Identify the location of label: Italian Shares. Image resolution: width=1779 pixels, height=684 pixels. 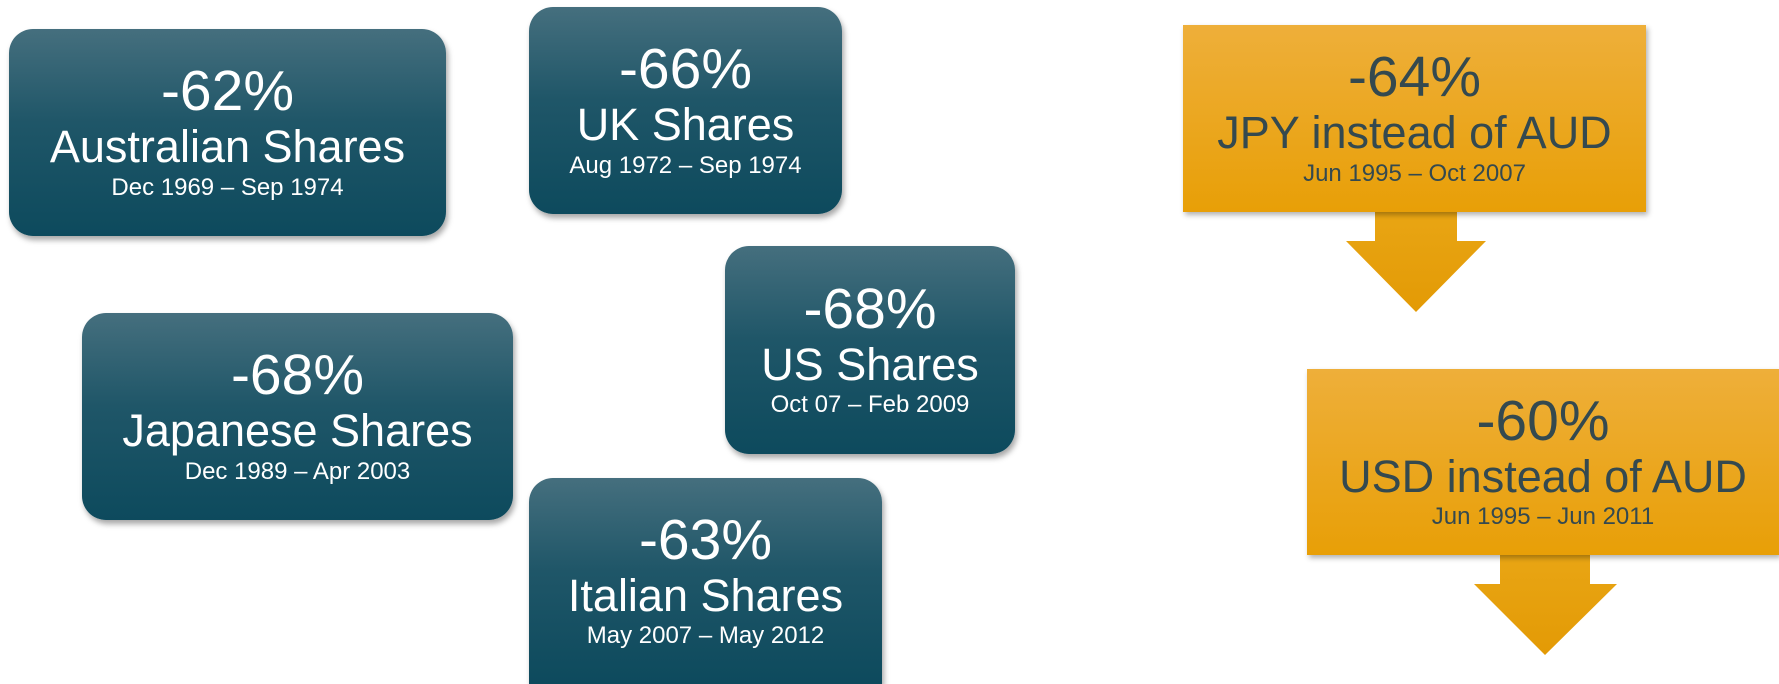
(705, 595).